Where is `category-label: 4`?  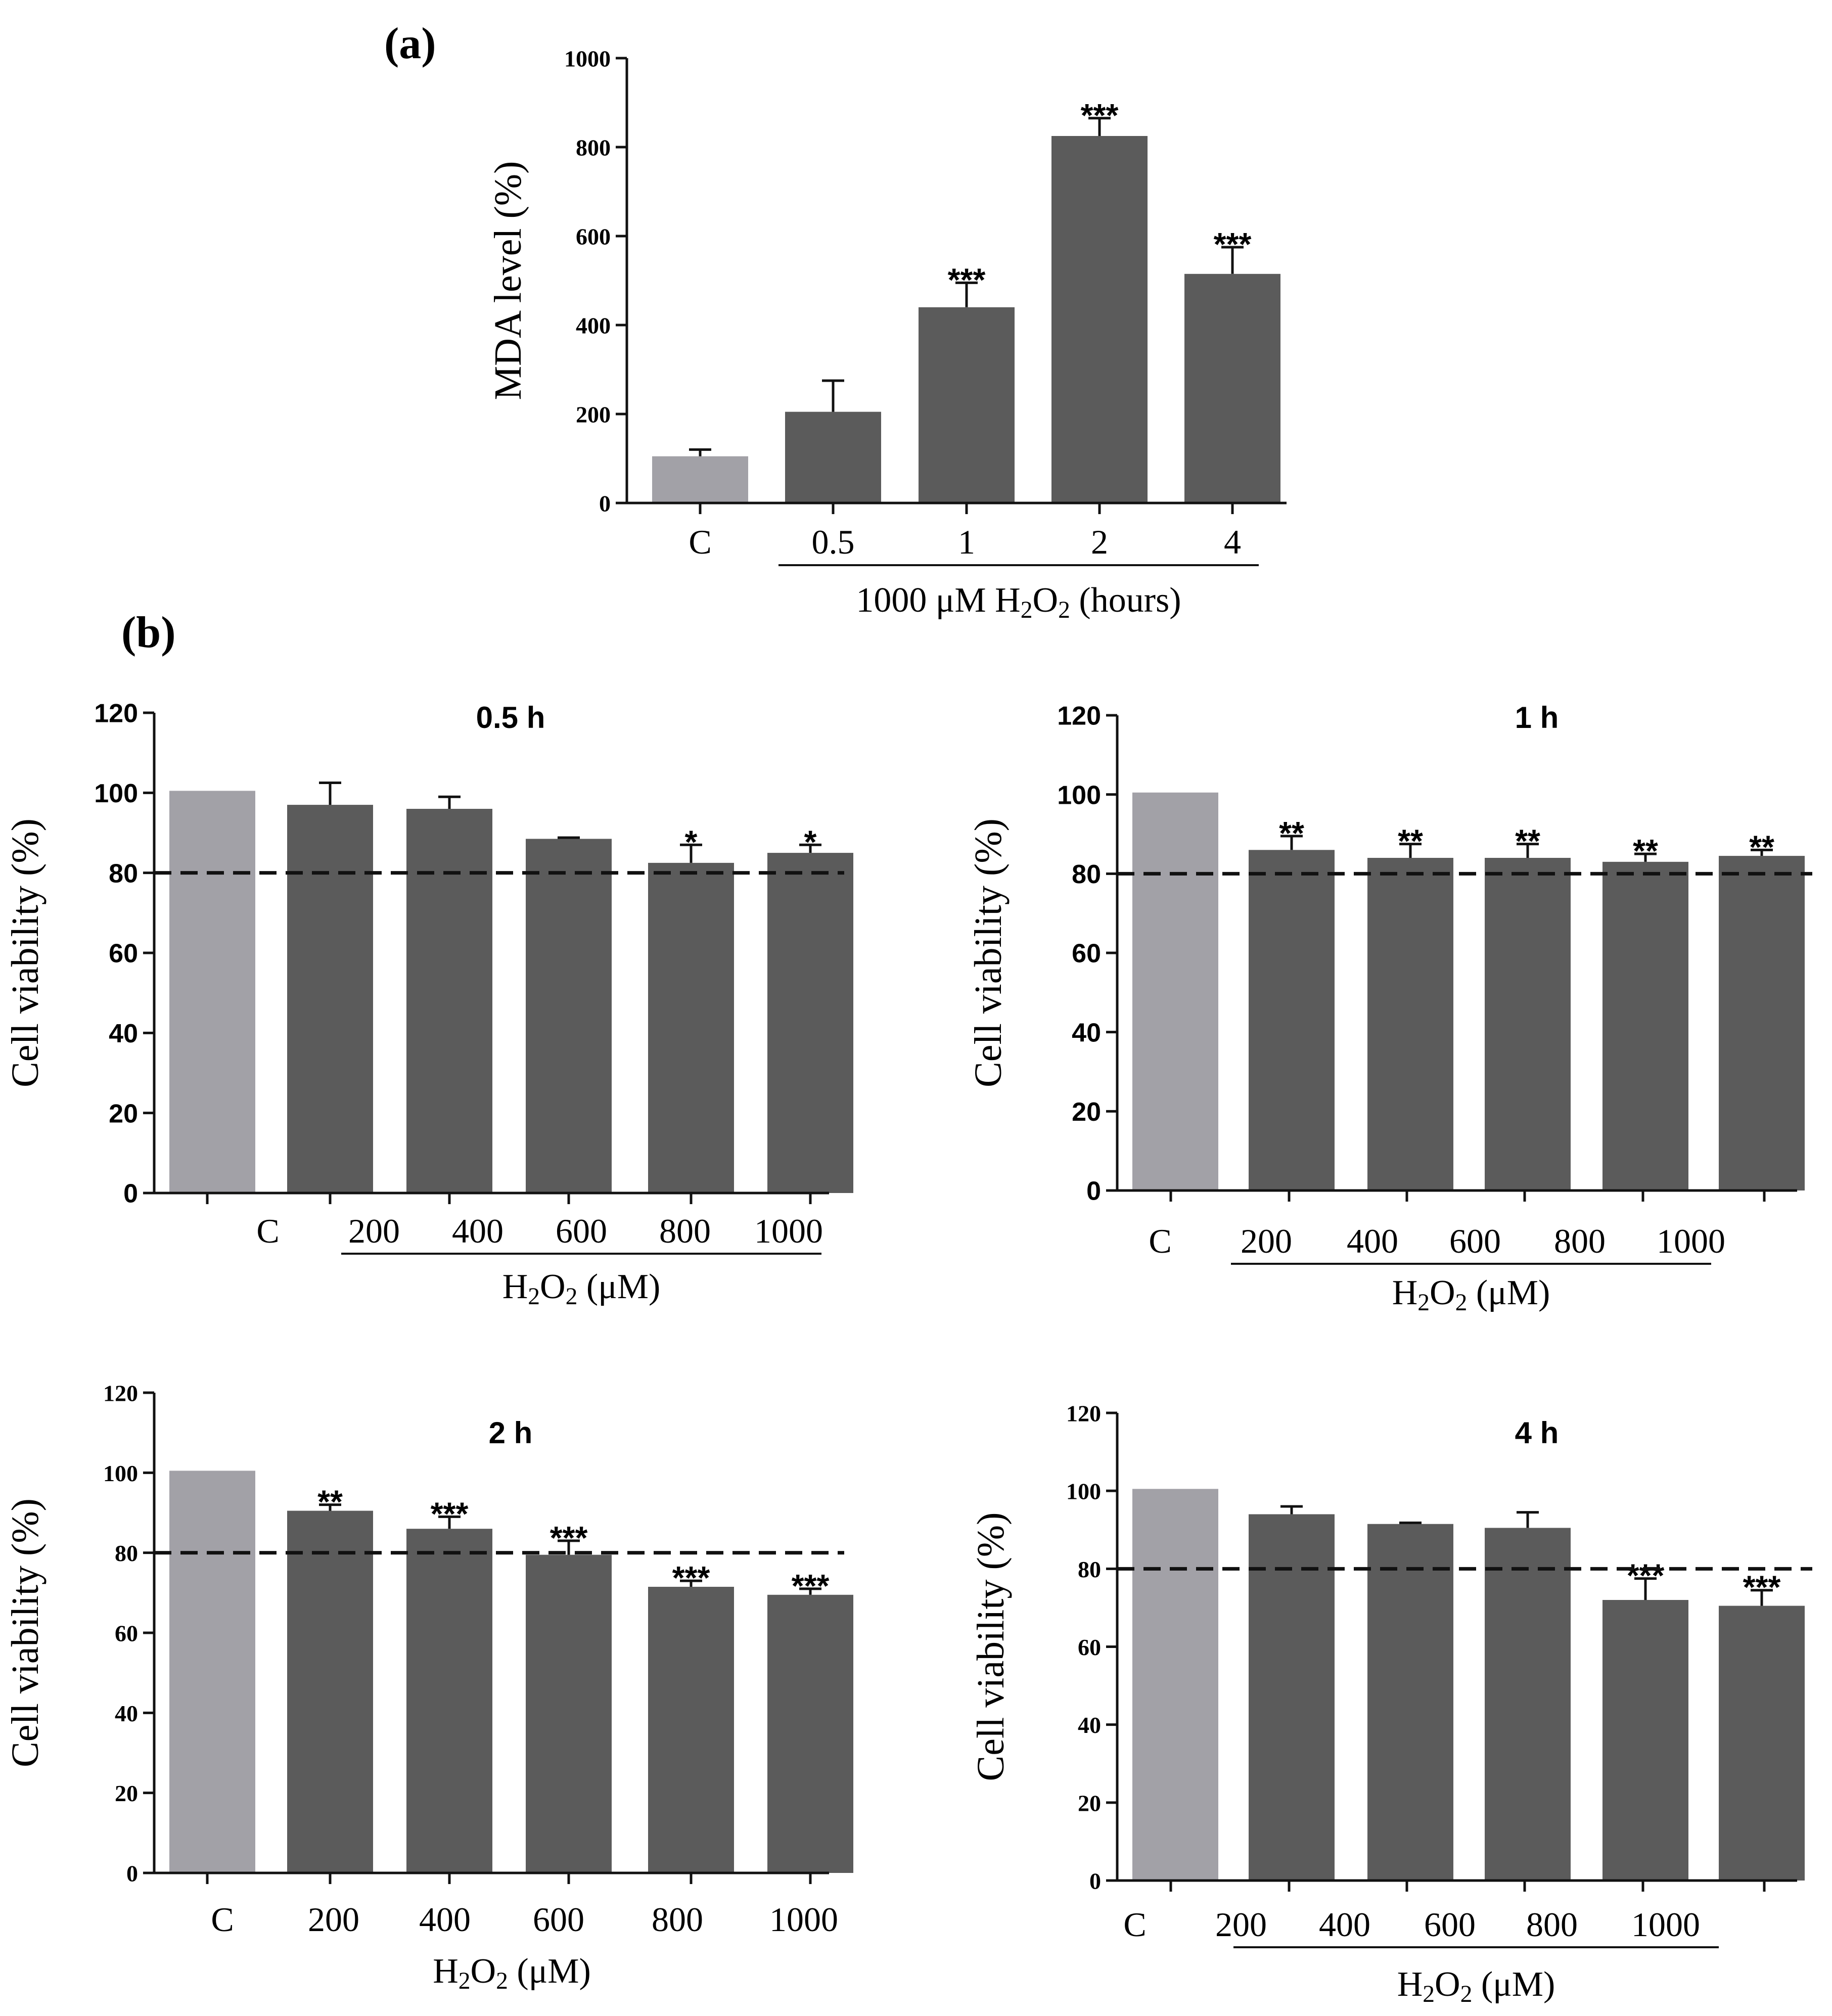 category-label: 4 is located at coordinates (1232, 542).